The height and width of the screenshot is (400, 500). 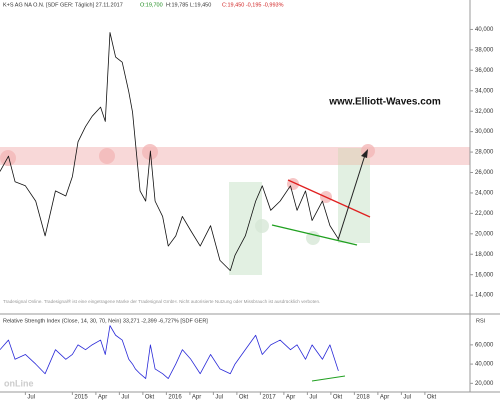 I want to click on x-tick-label: 2015, so click(x=81, y=397).